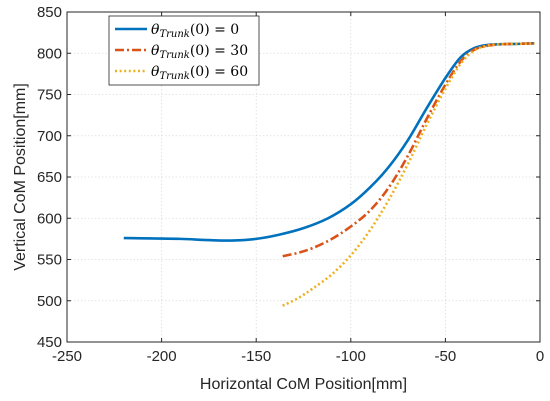  Describe the element at coordinates (20, 177) in the screenshot. I see `y-axis-label: Vertical CoM Position[mm]` at that location.